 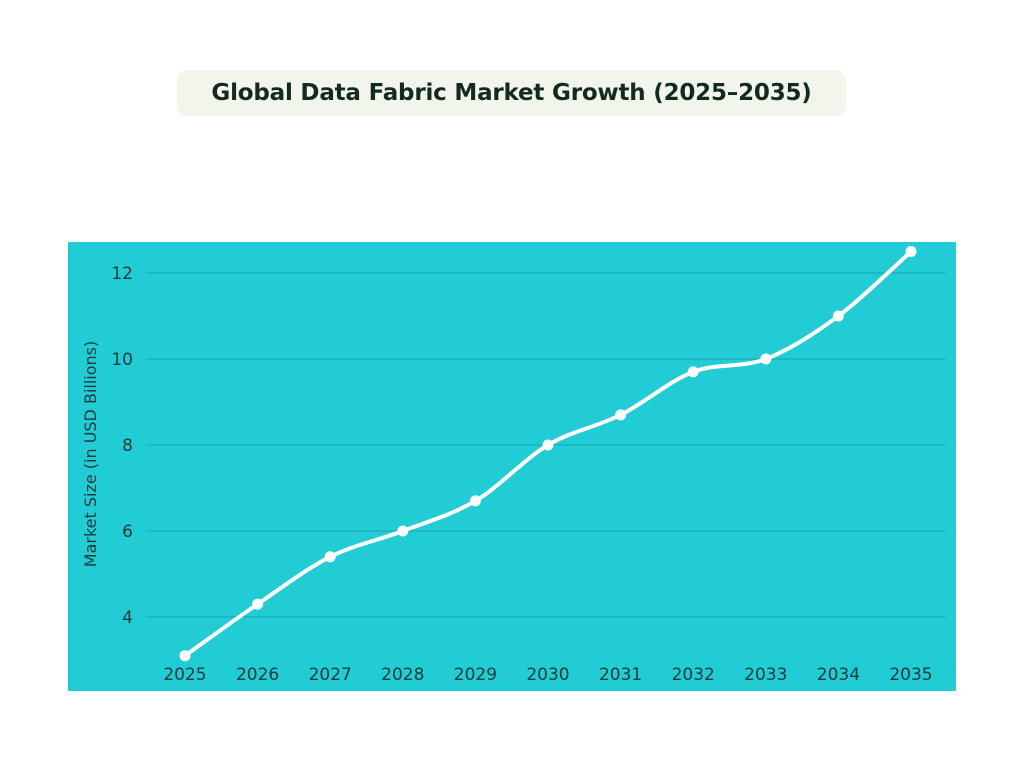 I want to click on x-tick-label: 2025, so click(x=184, y=675).